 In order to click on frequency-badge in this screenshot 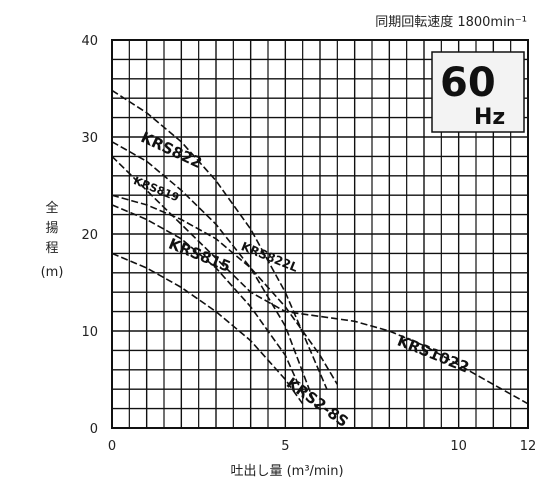, I will do `click(478, 92)`.